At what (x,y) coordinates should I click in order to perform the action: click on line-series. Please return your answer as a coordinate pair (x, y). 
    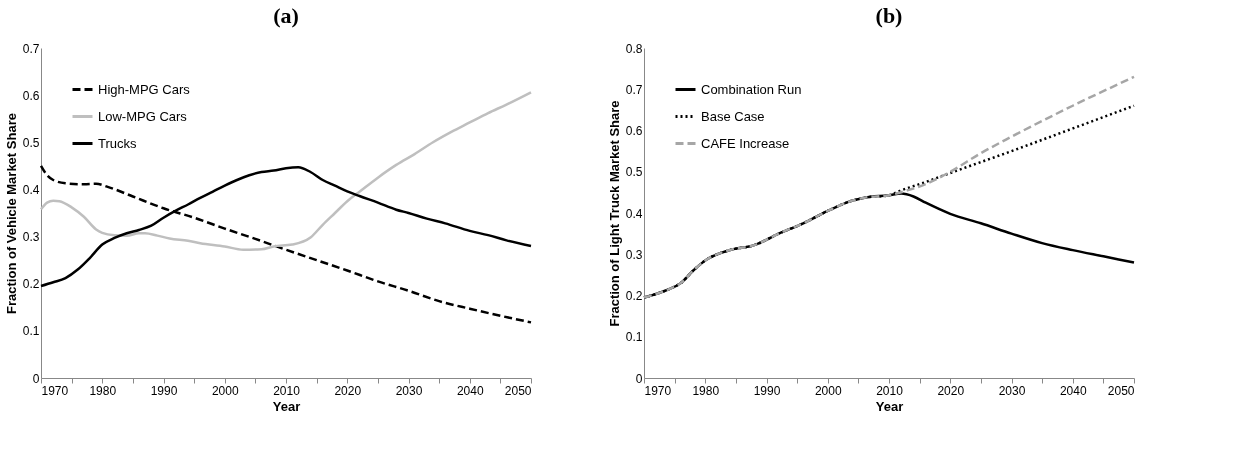
    Looking at the image, I should click on (286, 244).